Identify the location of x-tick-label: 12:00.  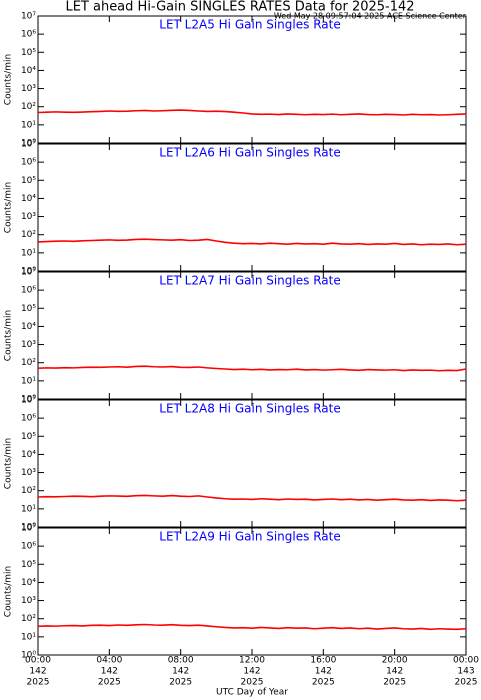
(252, 661).